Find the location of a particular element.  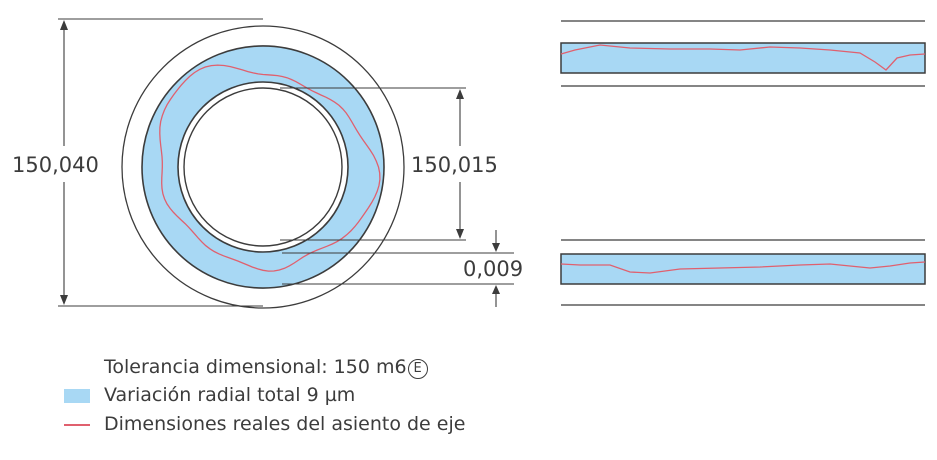

actual-dimension-profile-circle is located at coordinates (270, 168).